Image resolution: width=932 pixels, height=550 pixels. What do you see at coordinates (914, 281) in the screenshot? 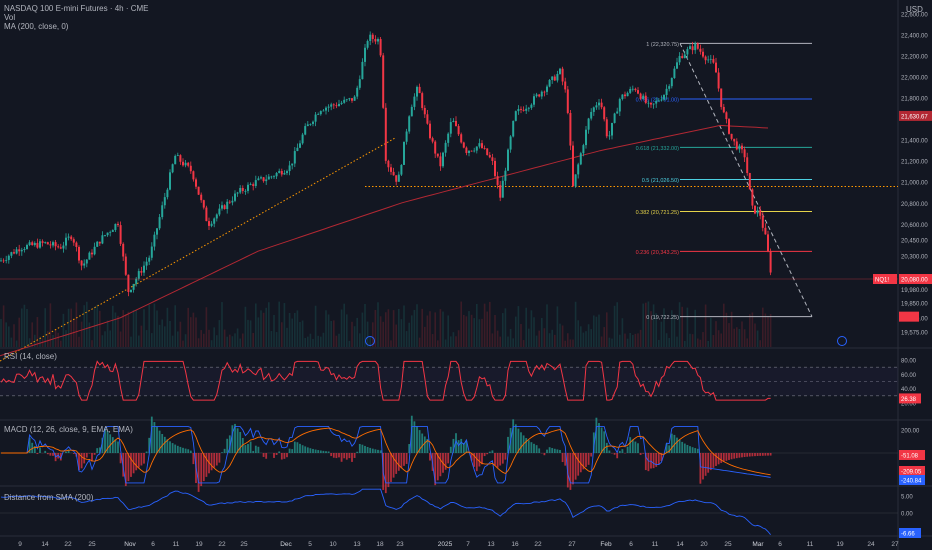
I see `last-price-text: 20,080.00` at bounding box center [914, 281].